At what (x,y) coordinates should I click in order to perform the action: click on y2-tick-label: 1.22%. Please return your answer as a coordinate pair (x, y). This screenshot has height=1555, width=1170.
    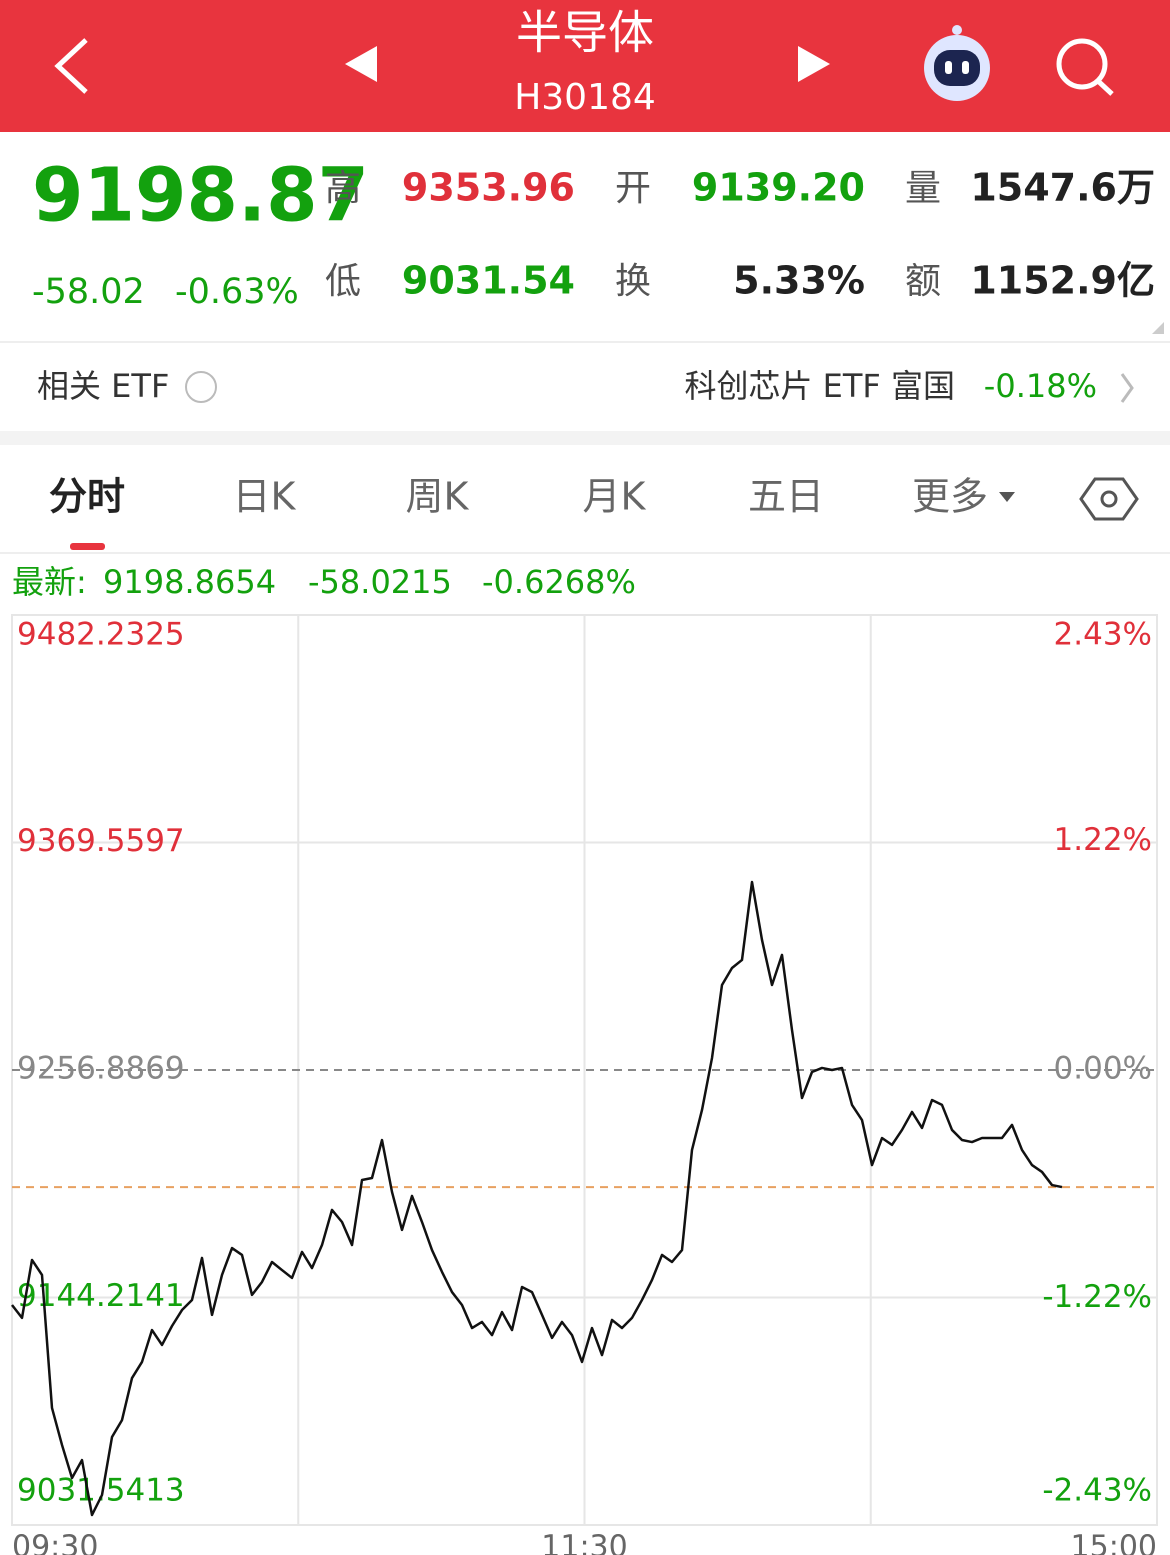
    Looking at the image, I should click on (1103, 840).